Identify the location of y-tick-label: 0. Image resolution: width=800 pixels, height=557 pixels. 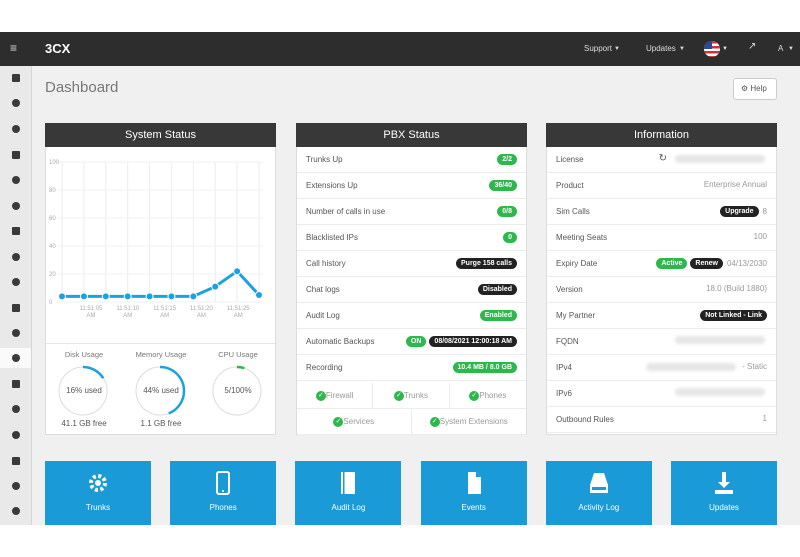
(51, 303).